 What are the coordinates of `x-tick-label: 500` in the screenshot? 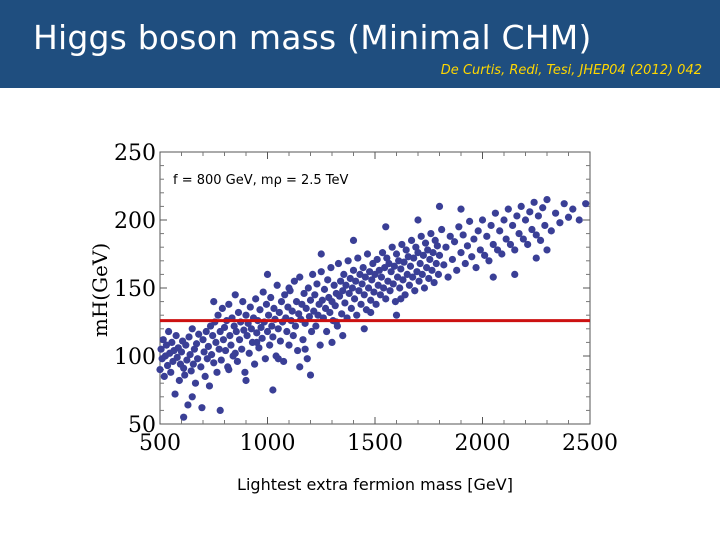 It's located at (160, 443).